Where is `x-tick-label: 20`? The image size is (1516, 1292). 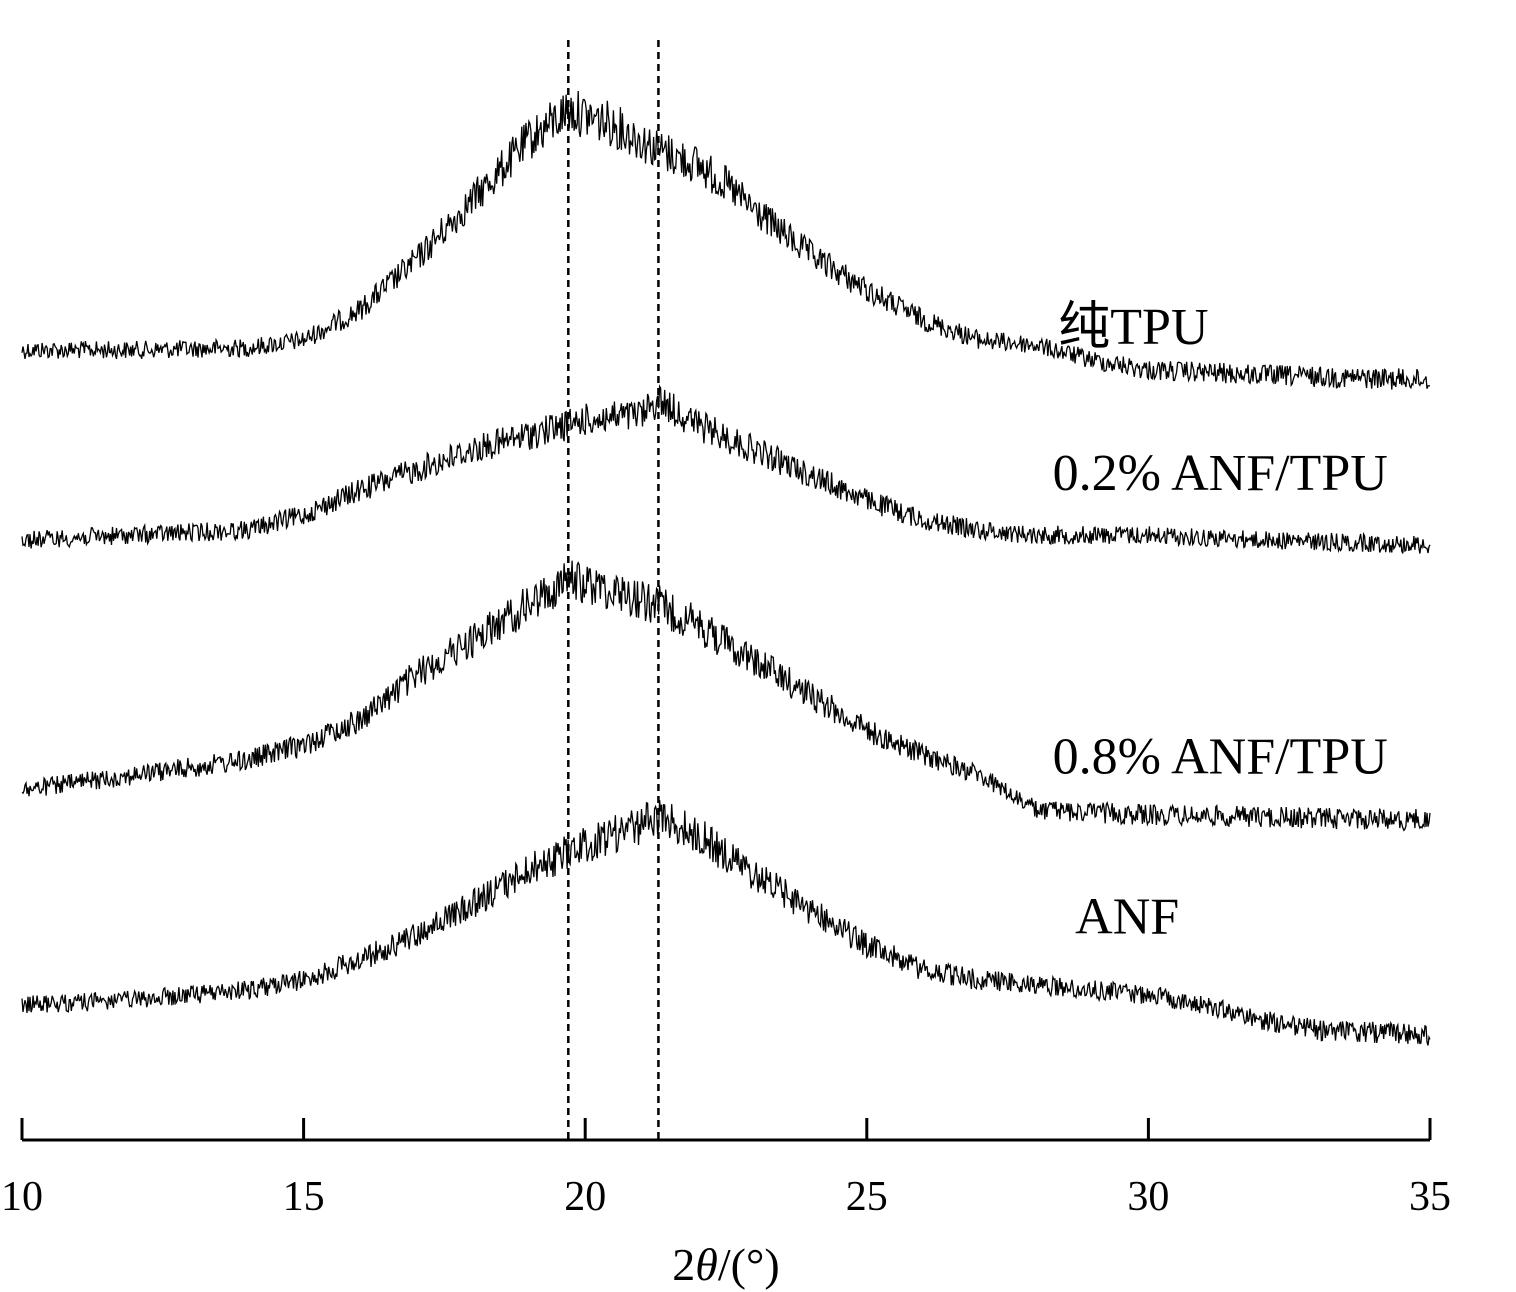
x-tick-label: 20 is located at coordinates (585, 1197).